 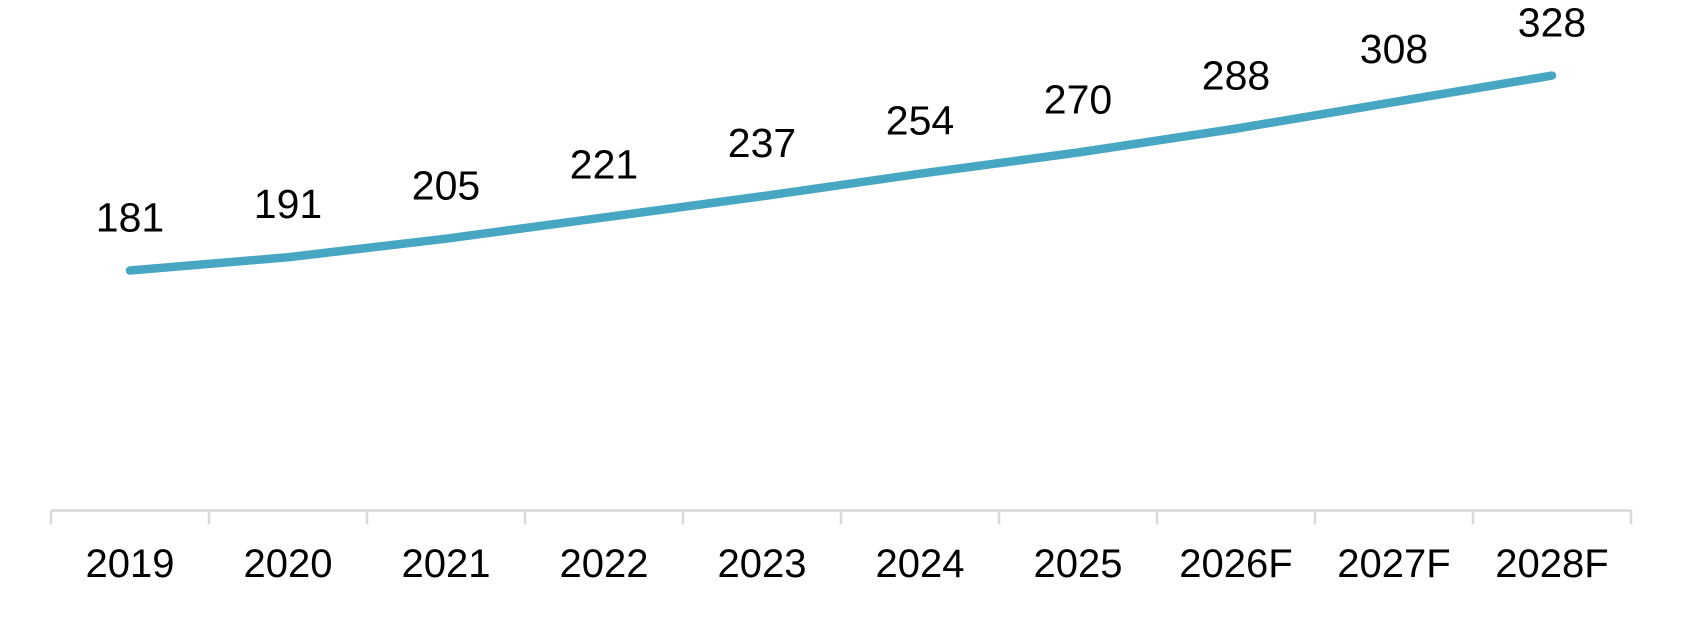 What do you see at coordinates (1078, 564) in the screenshot?
I see `x-axis-tick-label: 2025` at bounding box center [1078, 564].